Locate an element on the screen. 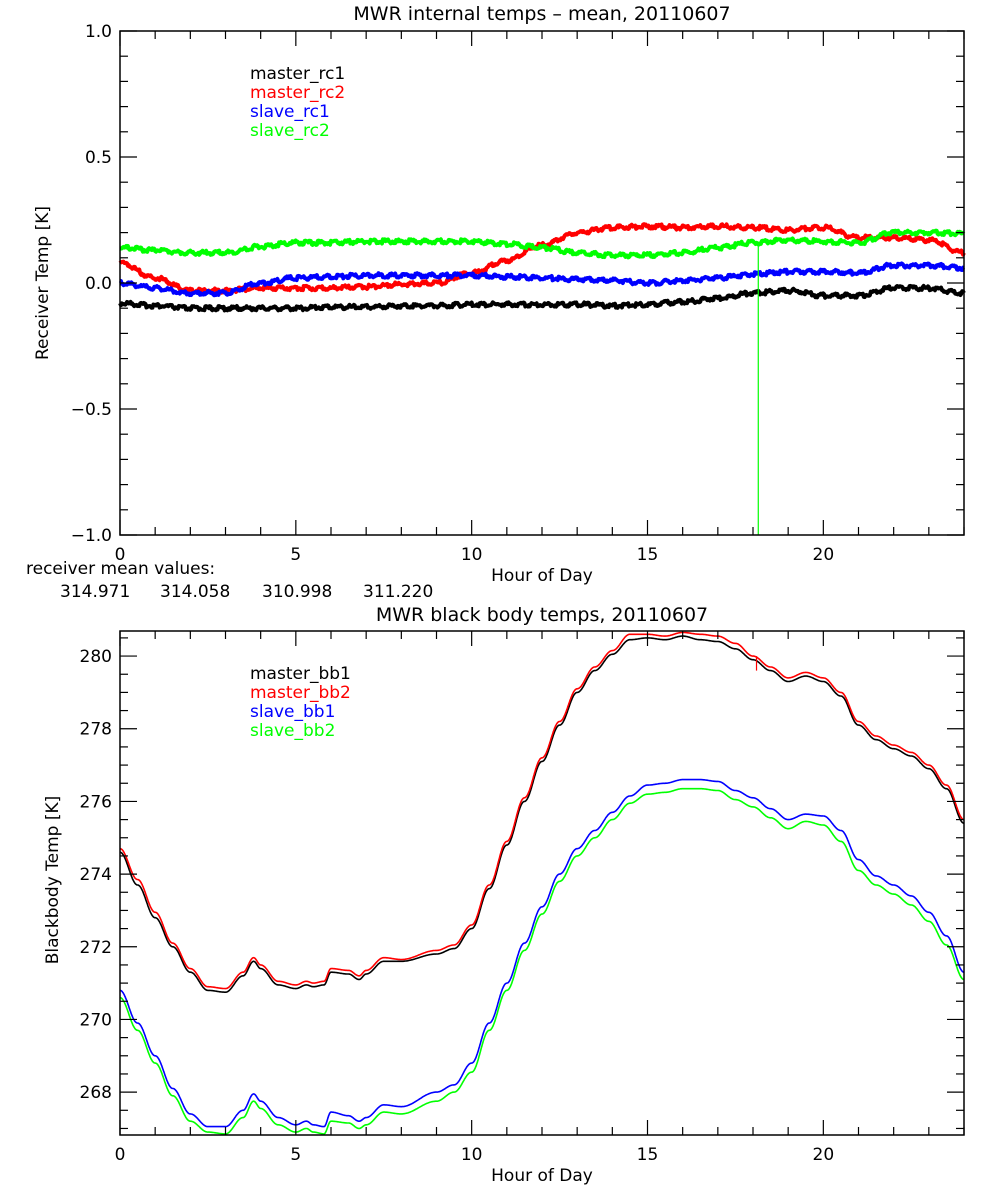  receiver-chart-title: MWR internal temps – mean, 20110607 is located at coordinates (541, 14).